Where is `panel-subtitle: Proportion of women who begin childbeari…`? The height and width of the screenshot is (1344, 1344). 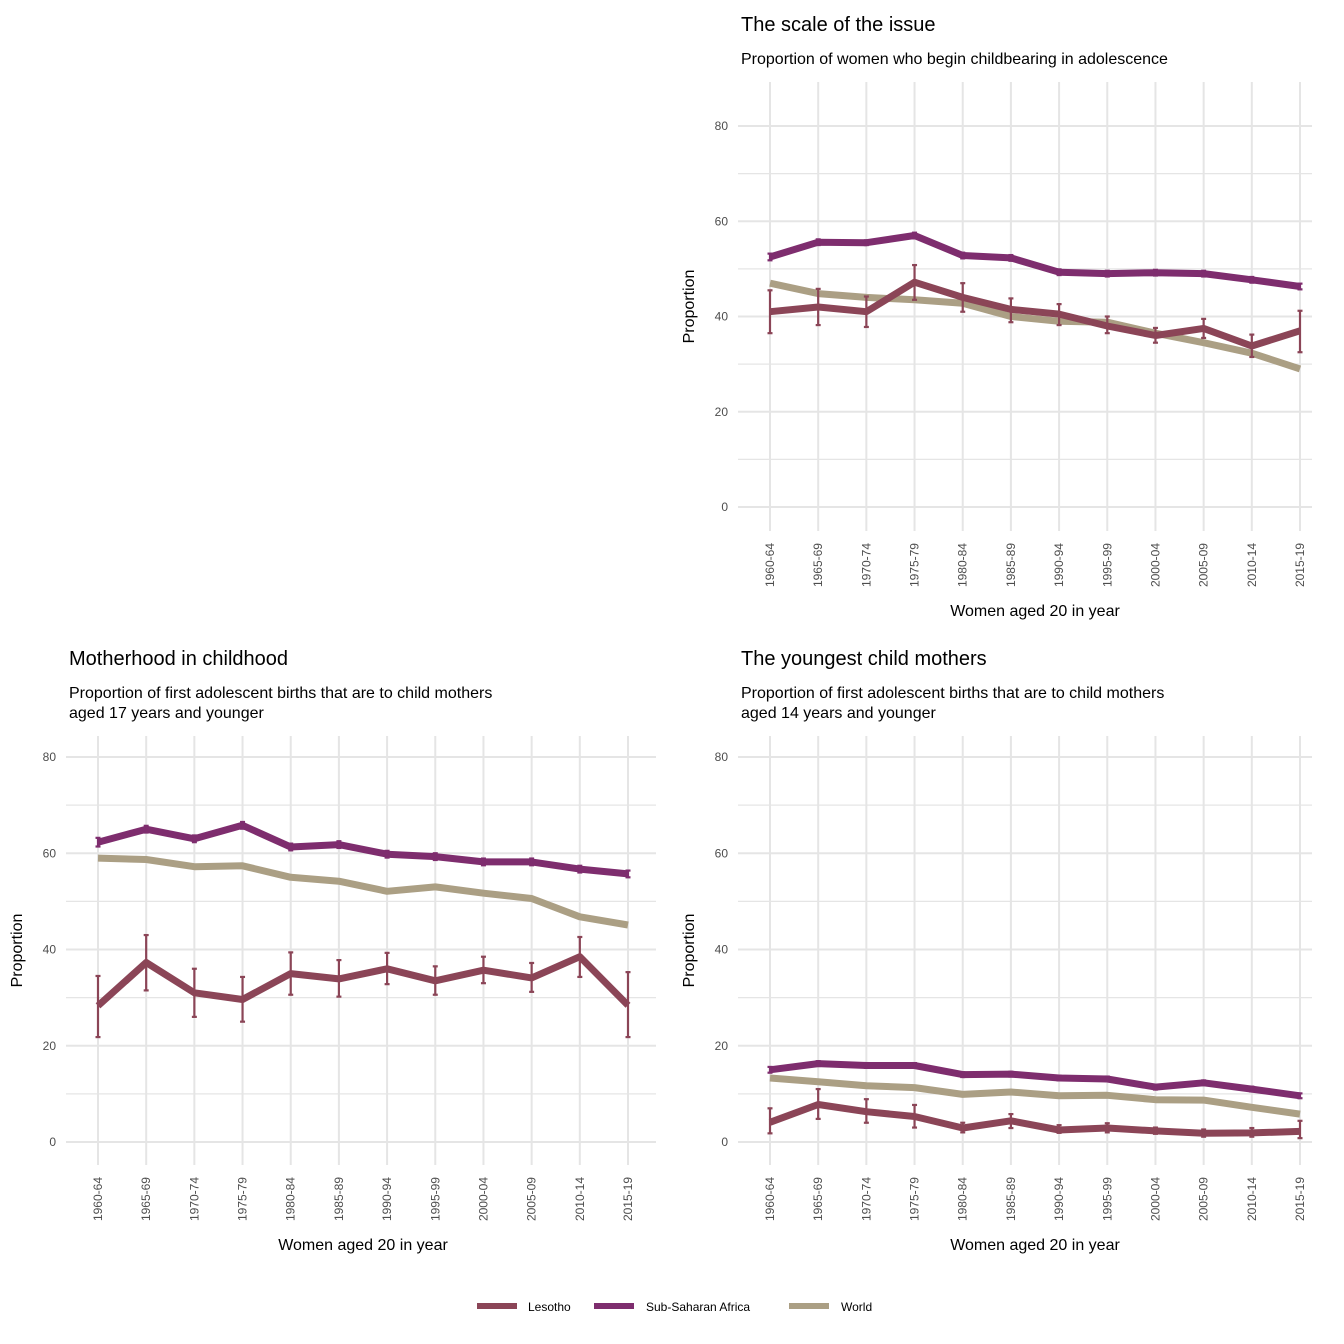
panel-subtitle: Proportion of women who begin childbeari… is located at coordinates (954, 59).